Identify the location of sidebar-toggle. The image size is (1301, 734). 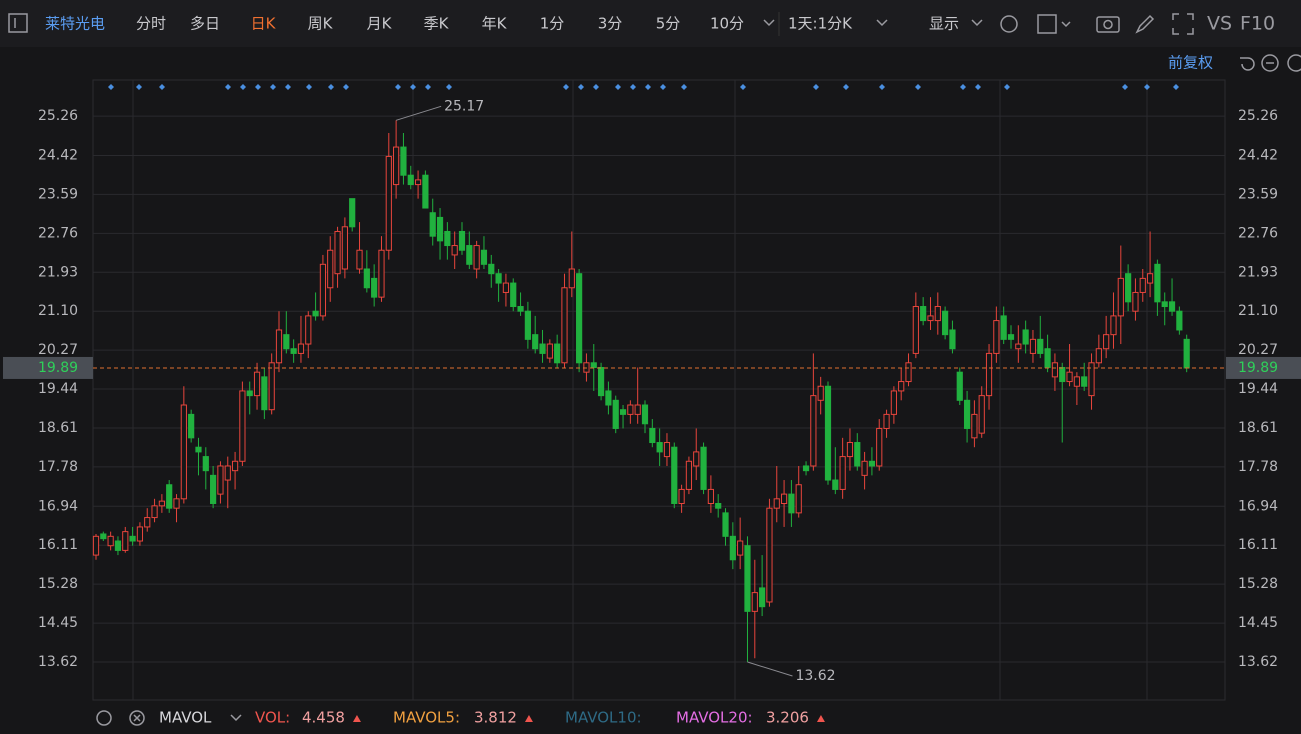
(18, 23).